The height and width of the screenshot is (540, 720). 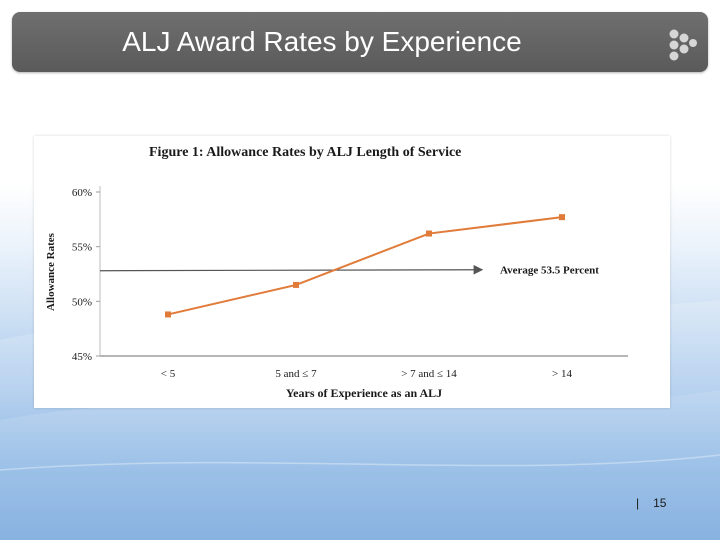 What do you see at coordinates (82, 248) in the screenshot?
I see `y-tick-label: 55%` at bounding box center [82, 248].